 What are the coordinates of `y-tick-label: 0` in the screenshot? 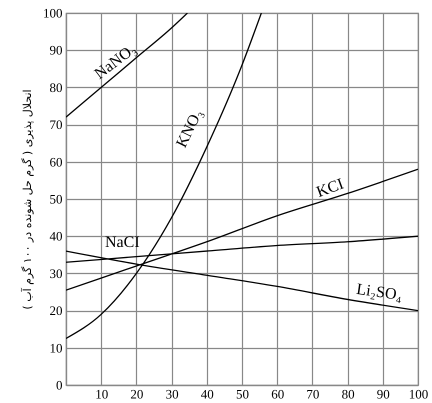 It's located at (59, 385).